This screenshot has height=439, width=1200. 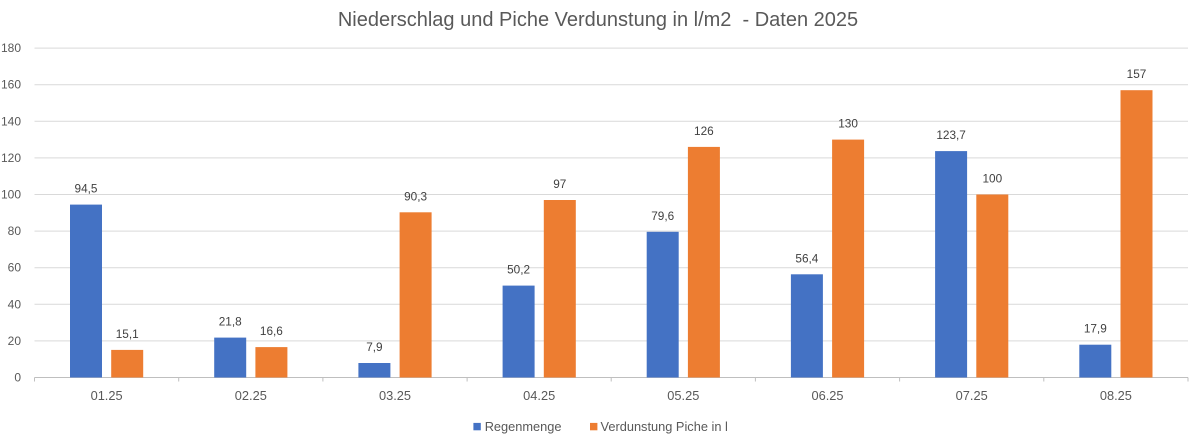 I want to click on svg-text: 01.25, so click(x=107, y=395).